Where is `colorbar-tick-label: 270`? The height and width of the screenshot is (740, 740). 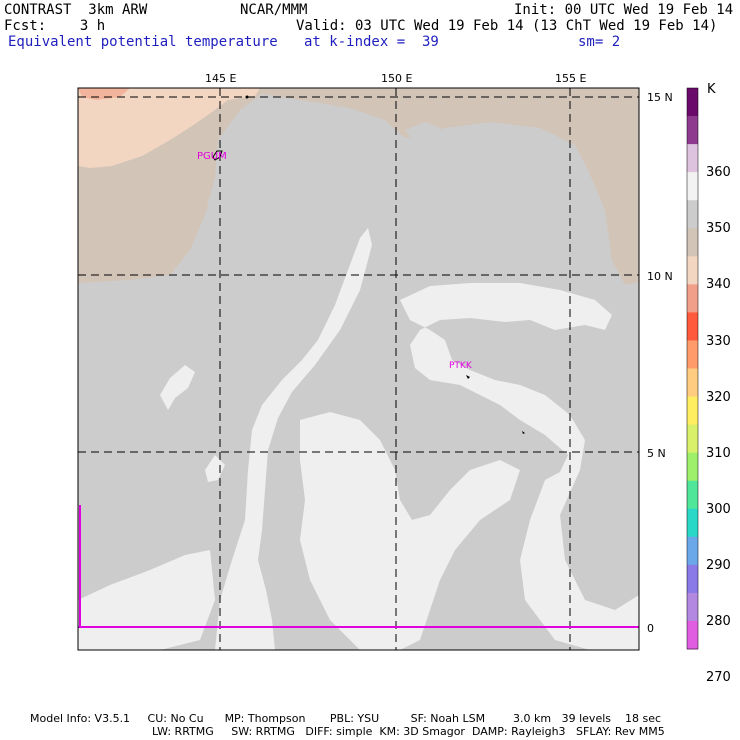 colorbar-tick-label: 270 is located at coordinates (718, 678).